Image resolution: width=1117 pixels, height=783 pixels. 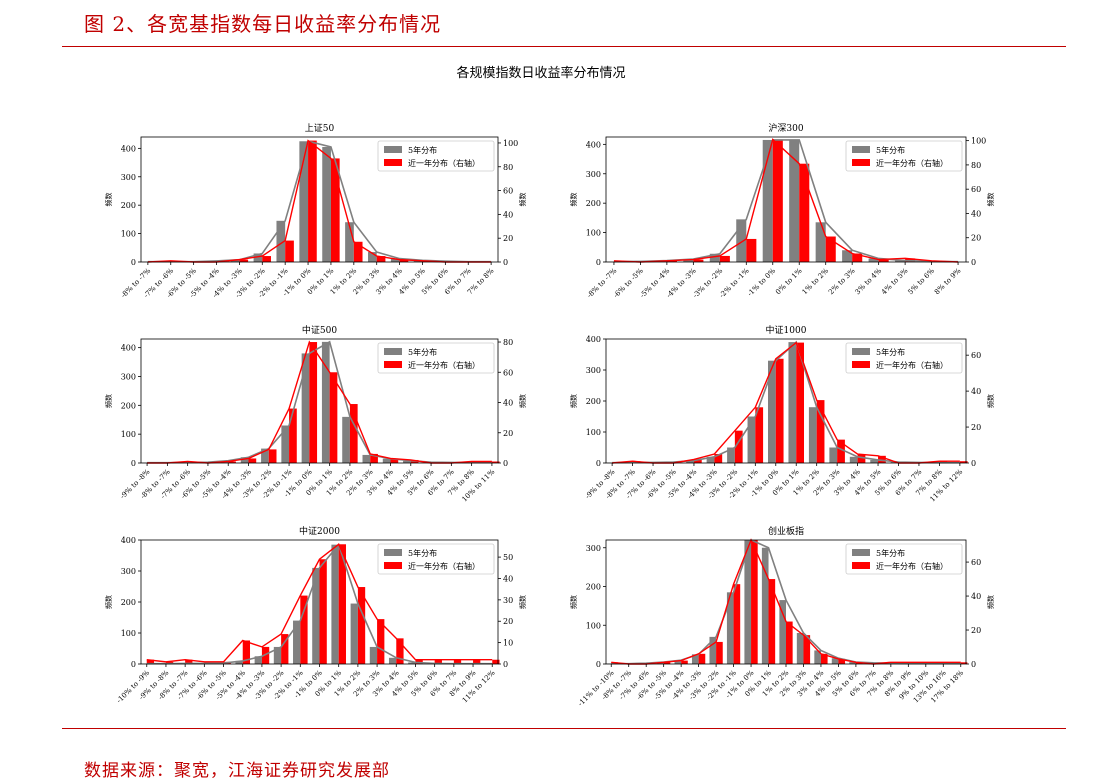 I want to click on tick-label-right: 0, so click(x=505, y=463).